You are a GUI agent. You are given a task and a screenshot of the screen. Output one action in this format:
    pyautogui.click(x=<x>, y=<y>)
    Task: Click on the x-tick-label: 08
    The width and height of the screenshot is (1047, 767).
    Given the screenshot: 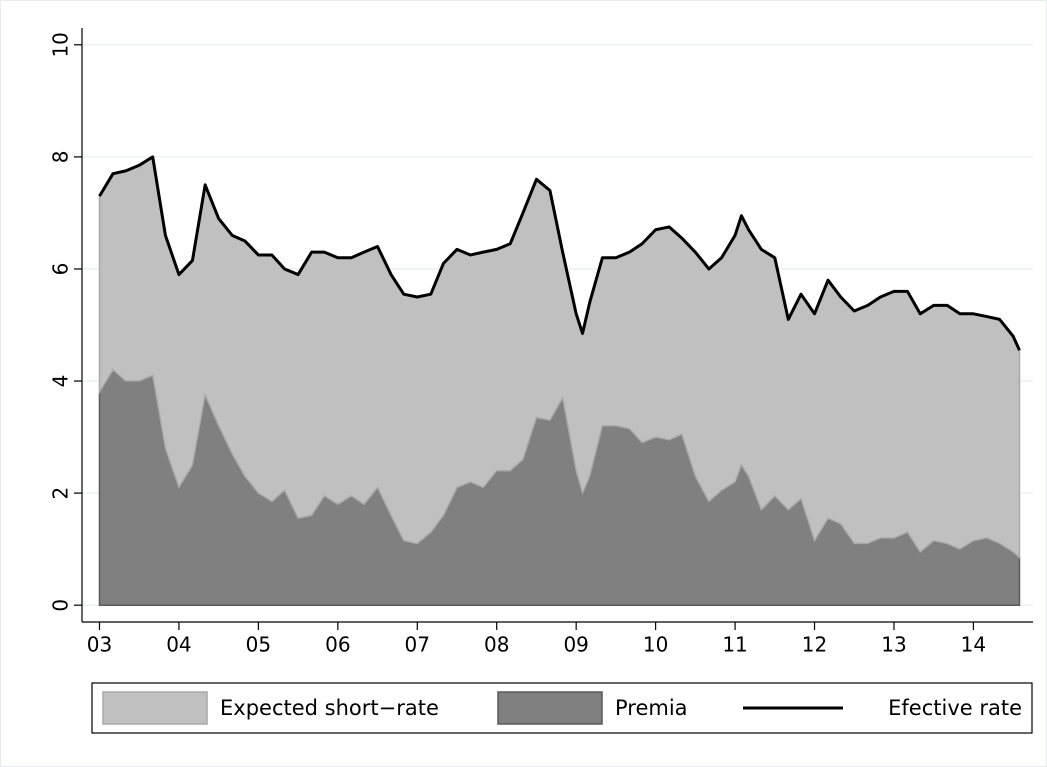 What is the action you would take?
    pyautogui.click(x=496, y=645)
    